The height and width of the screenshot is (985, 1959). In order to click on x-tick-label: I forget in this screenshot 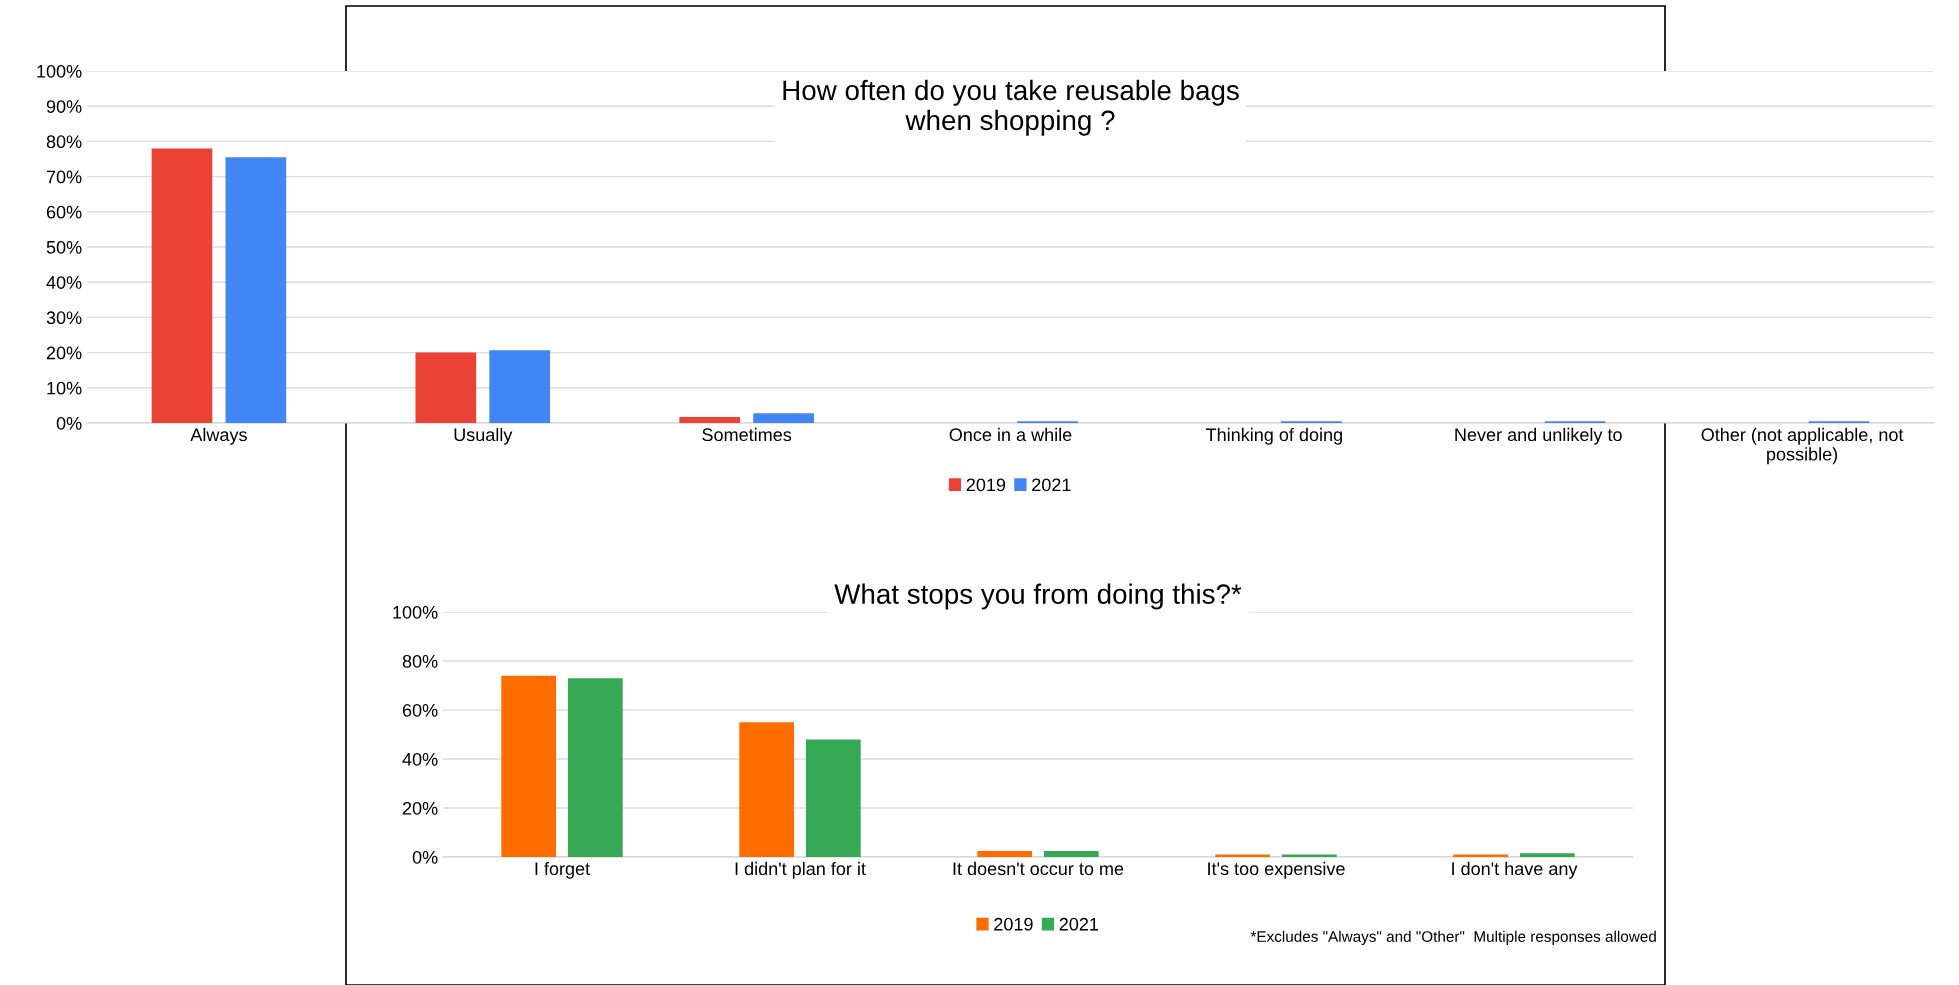, I will do `click(562, 870)`.